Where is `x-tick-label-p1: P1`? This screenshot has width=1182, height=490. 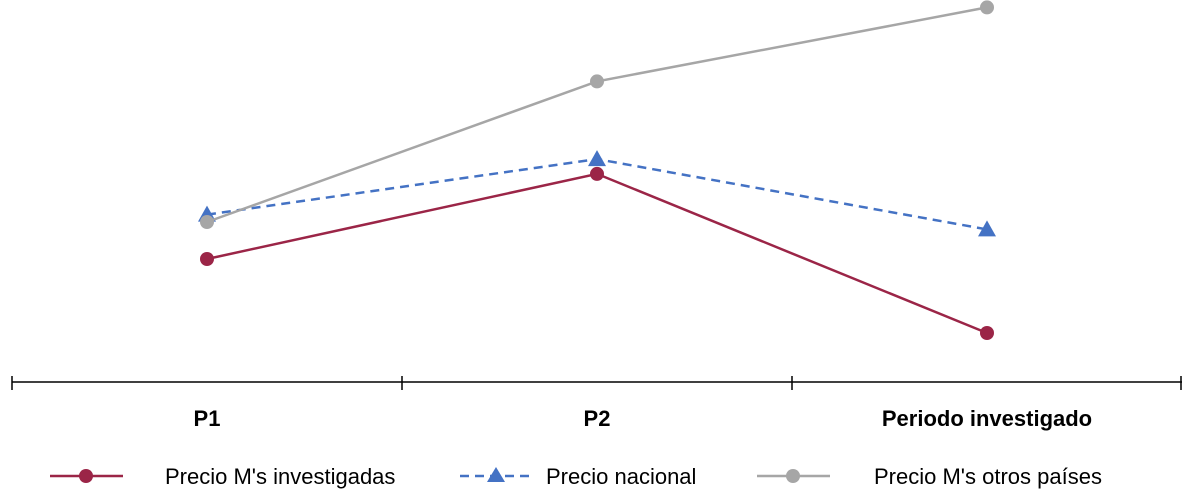
x-tick-label-p1: P1 is located at coordinates (207, 418).